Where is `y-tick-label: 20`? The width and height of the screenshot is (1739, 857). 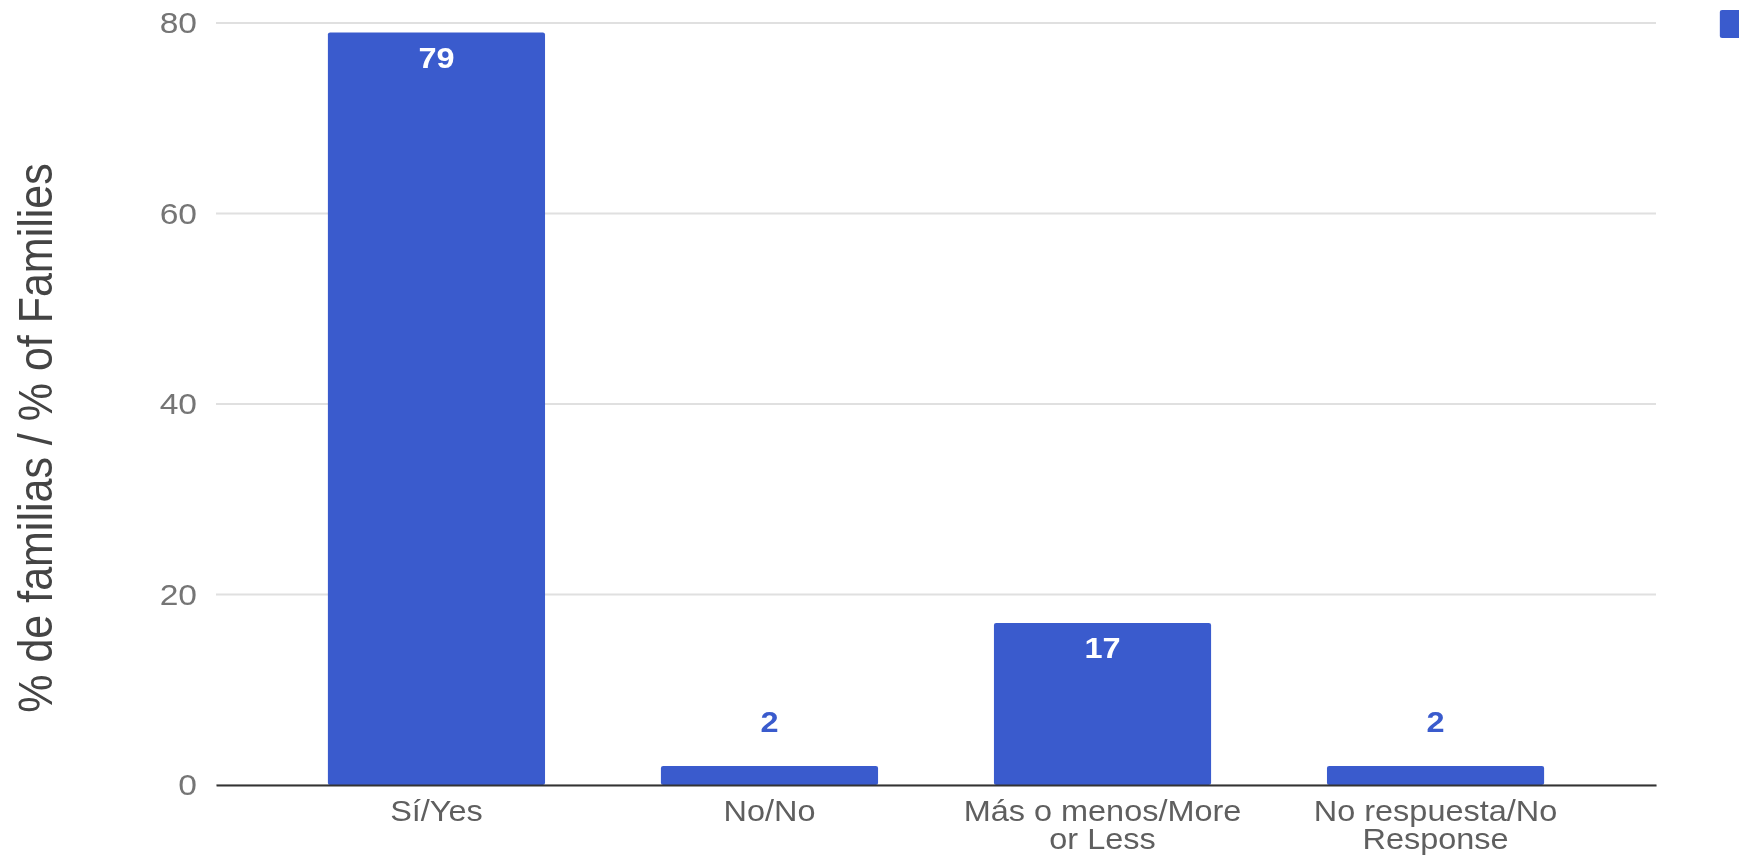
y-tick-label: 20 is located at coordinates (178, 594).